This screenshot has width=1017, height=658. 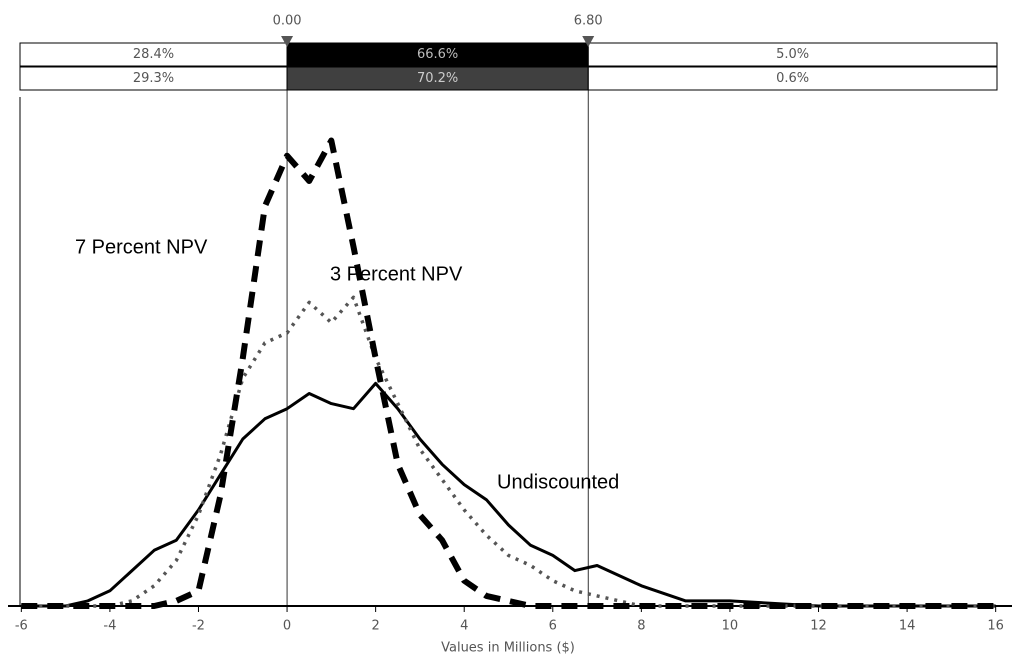 I want to click on band-label: 5.0%, so click(x=792, y=54).